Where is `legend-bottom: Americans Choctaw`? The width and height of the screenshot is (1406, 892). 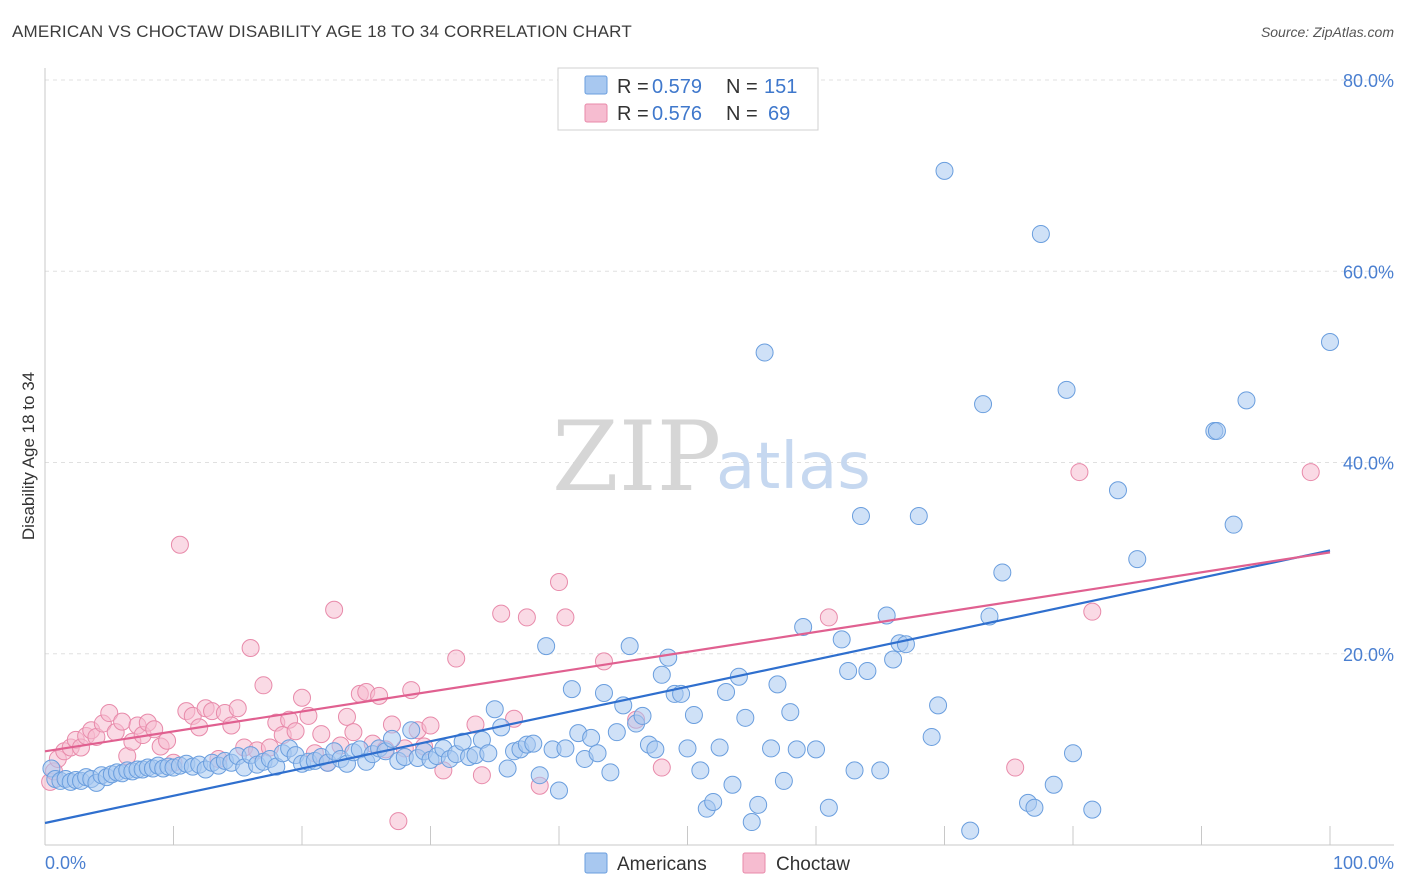
legend-bottom: Americans Choctaw is located at coordinates (717, 863).